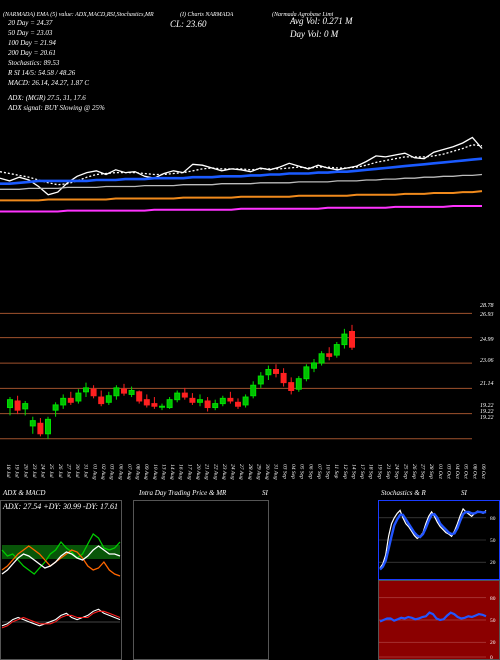 Image resolution: width=500 pixels, height=660 pixels. What do you see at coordinates (42, 73) in the screenshot?
I see `rsi-readout: R SI 14/5: 54.58 / 48.26` at bounding box center [42, 73].